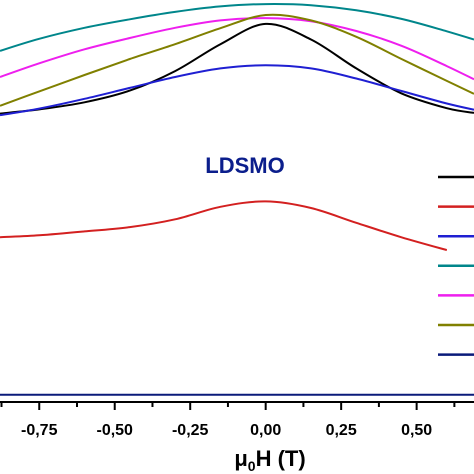  Describe the element at coordinates (39, 430) in the screenshot. I see `x-tick-label: -0,75` at that location.